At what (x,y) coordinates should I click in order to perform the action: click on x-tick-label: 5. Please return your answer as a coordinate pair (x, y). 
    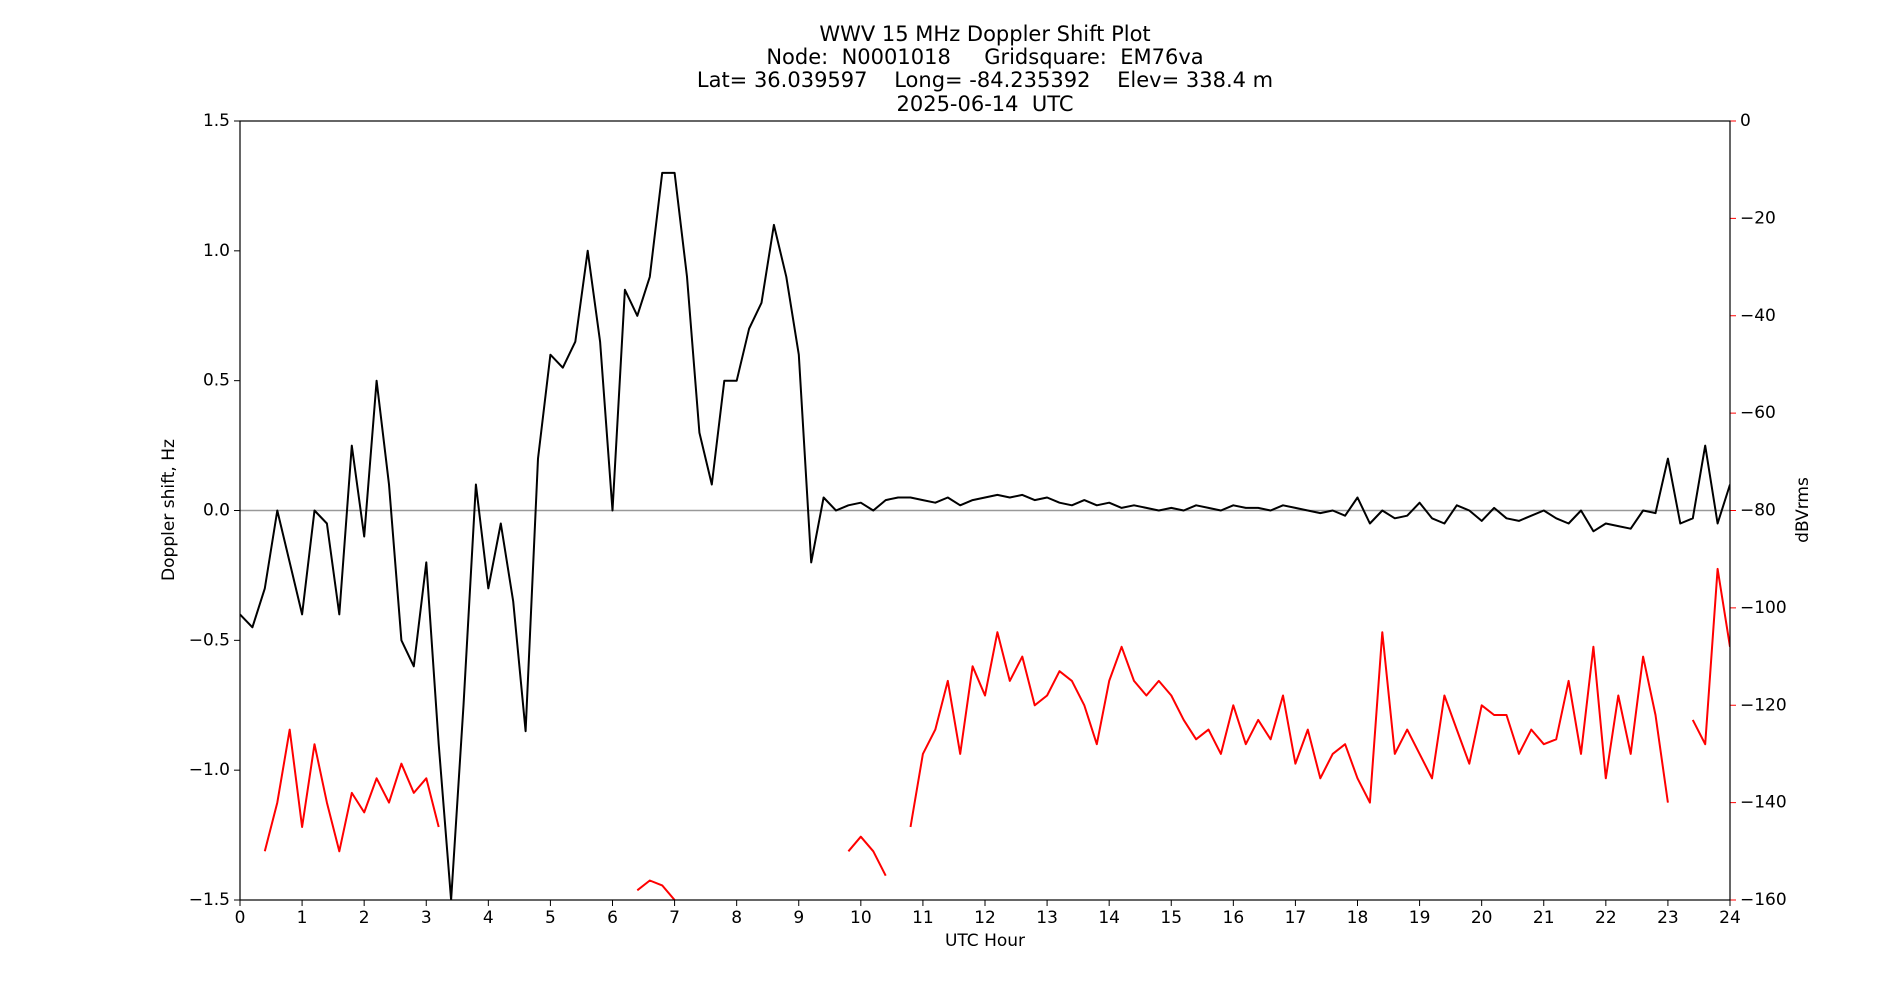
    Looking at the image, I should click on (550, 918).